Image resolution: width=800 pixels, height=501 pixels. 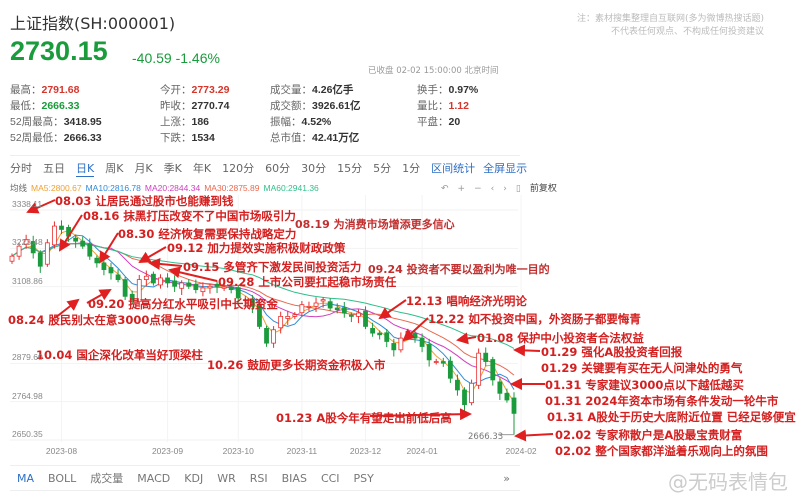 I want to click on indicator-tab-wr: WR, so click(x=226, y=478).